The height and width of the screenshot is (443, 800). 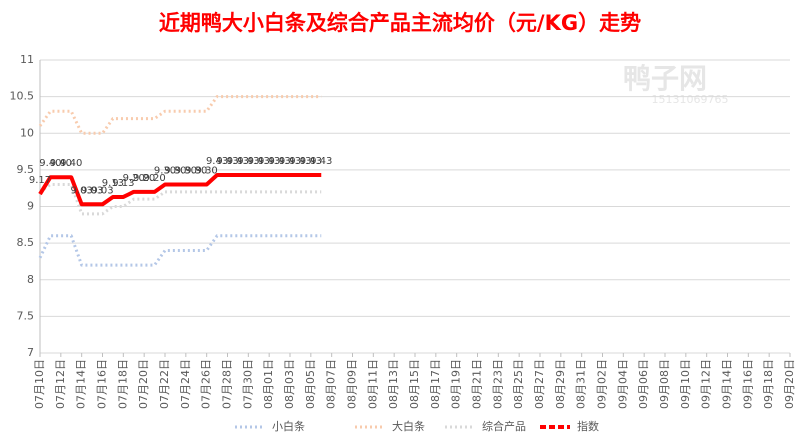 I want to click on x-tick-label: 08月21日, so click(x=477, y=384).